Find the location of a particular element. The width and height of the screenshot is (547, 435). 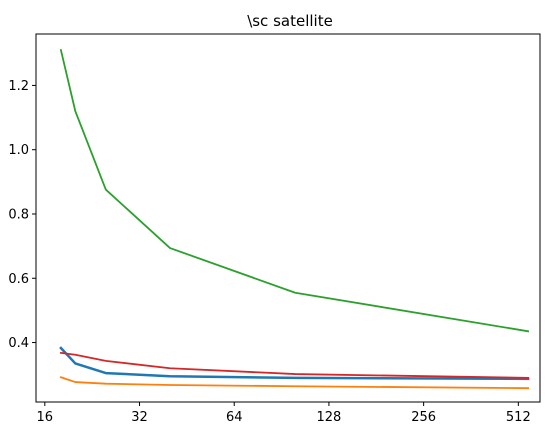

y-tick-label: 0.8 is located at coordinates (18, 214).